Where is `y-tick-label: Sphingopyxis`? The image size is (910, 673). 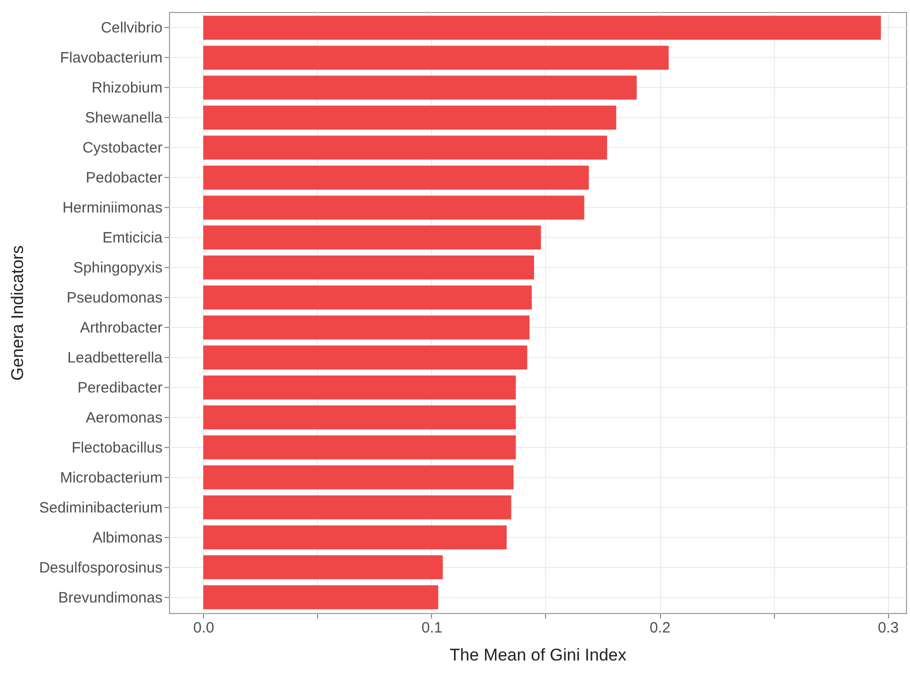 y-tick-label: Sphingopyxis is located at coordinates (117, 268).